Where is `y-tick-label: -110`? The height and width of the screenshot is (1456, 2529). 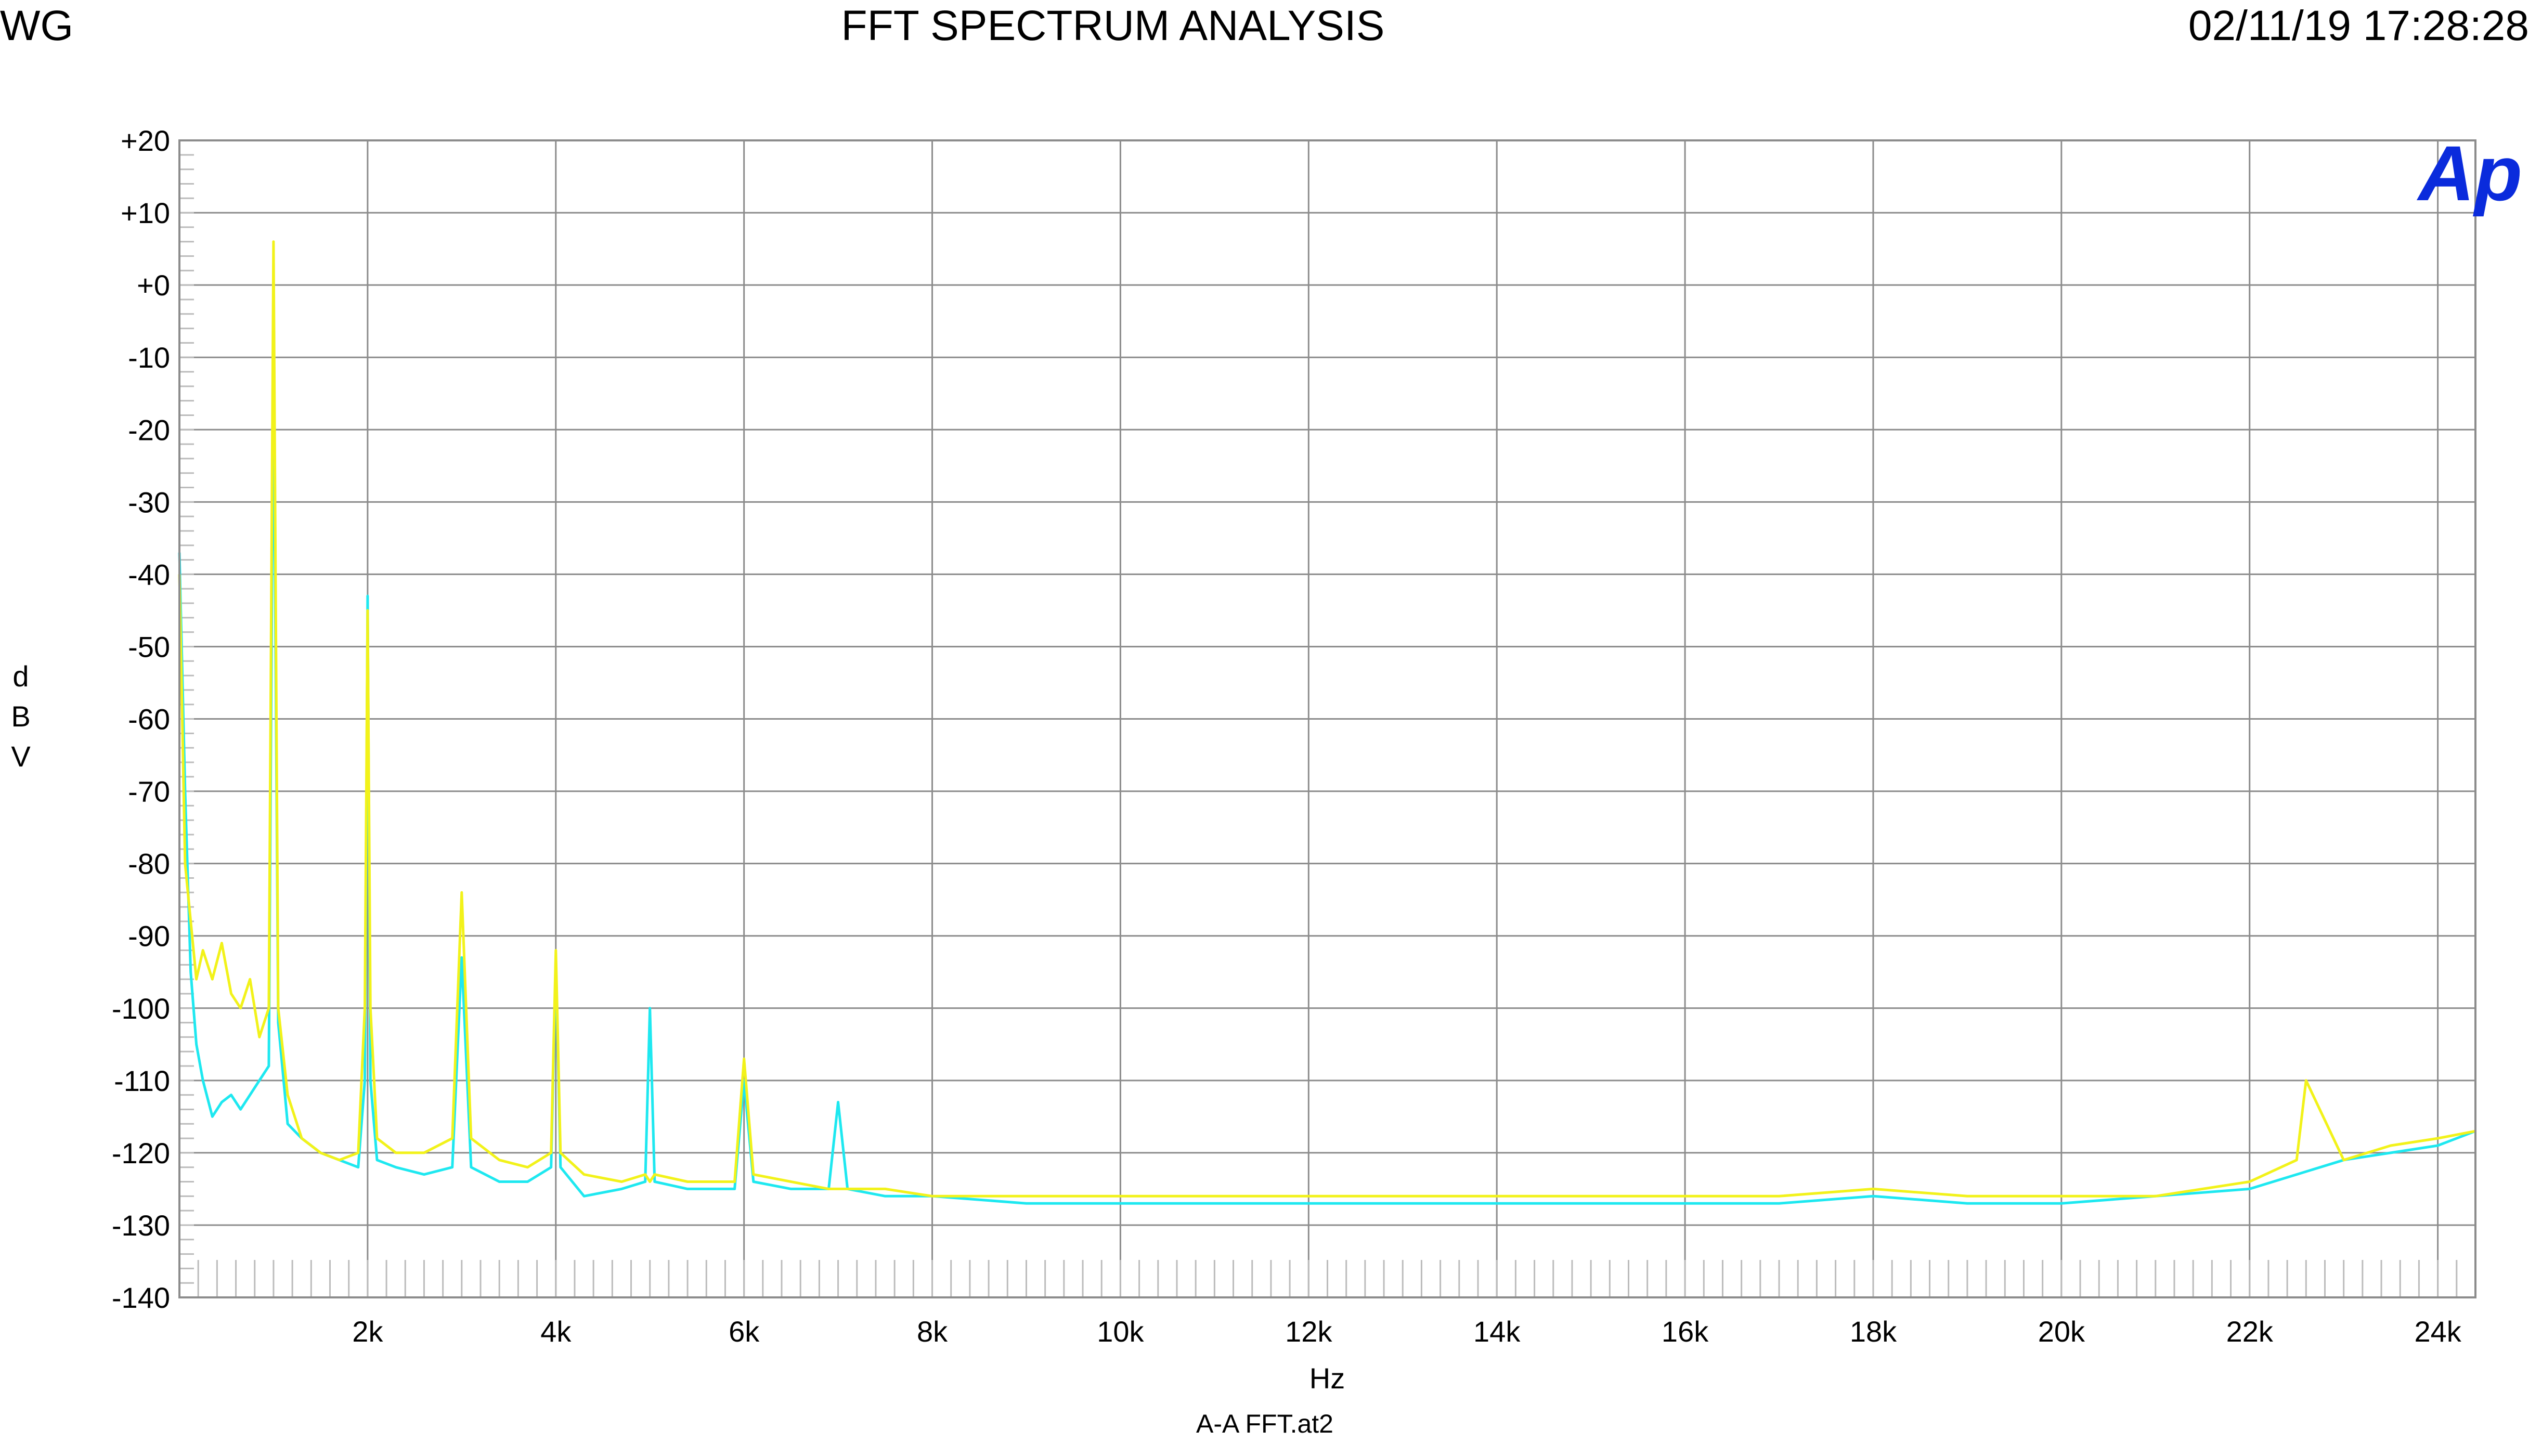
y-tick-label: -110 is located at coordinates (142, 1080).